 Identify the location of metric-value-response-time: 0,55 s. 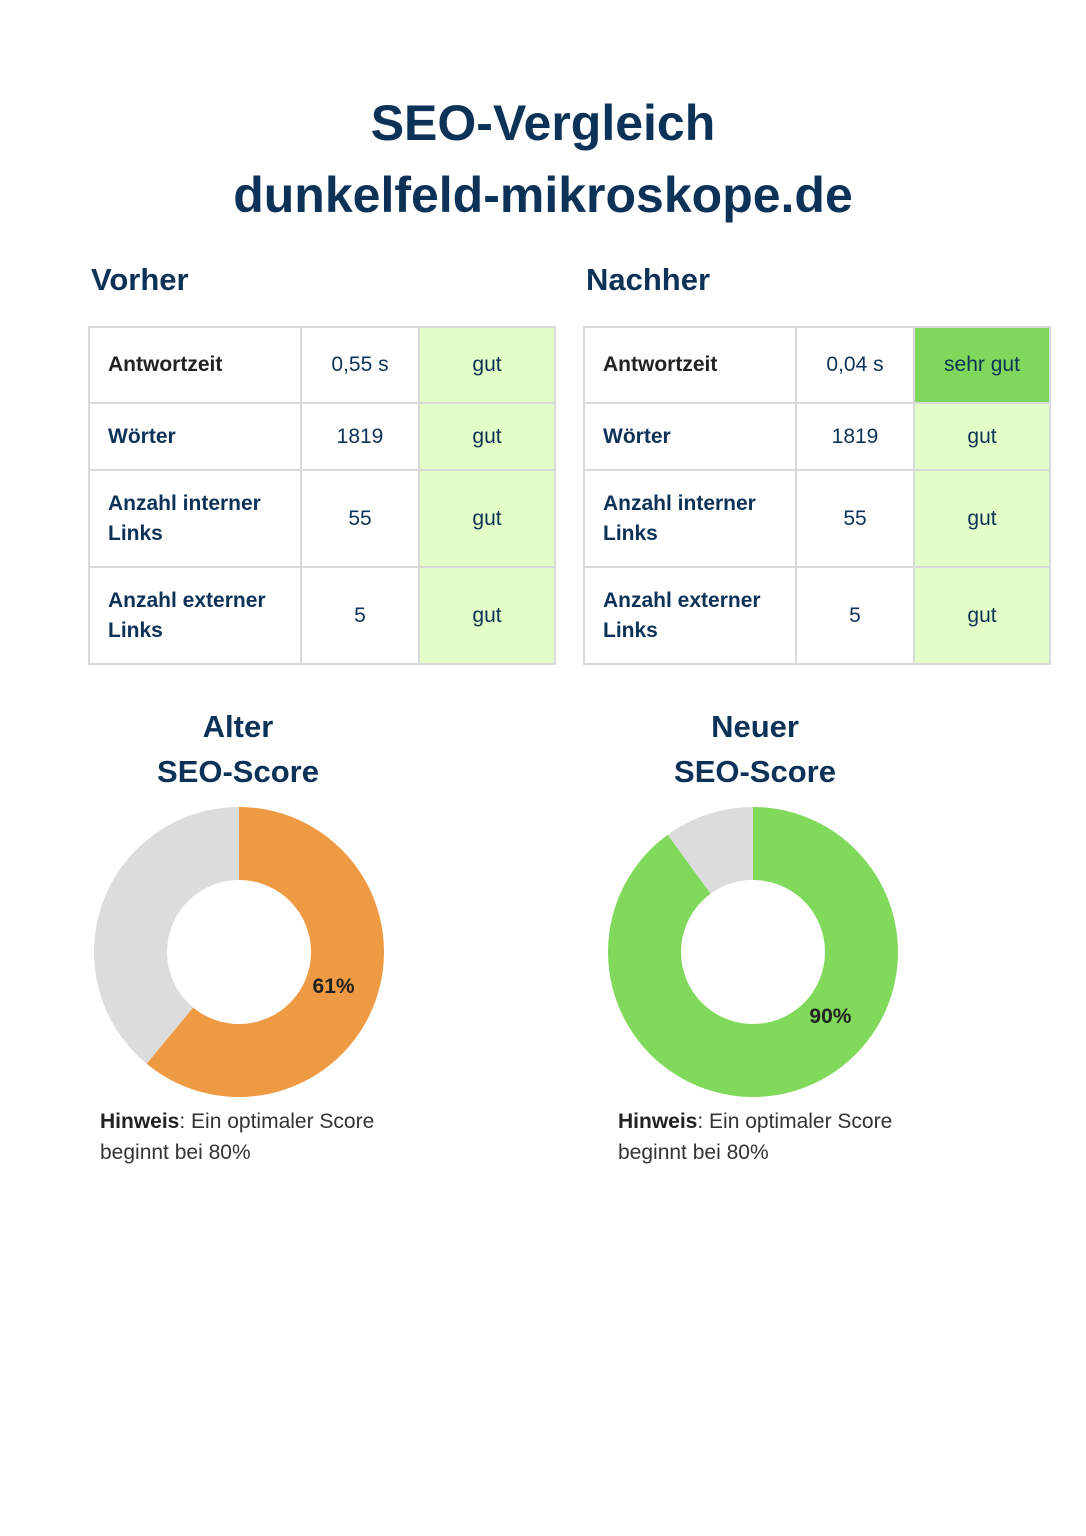
(360, 365).